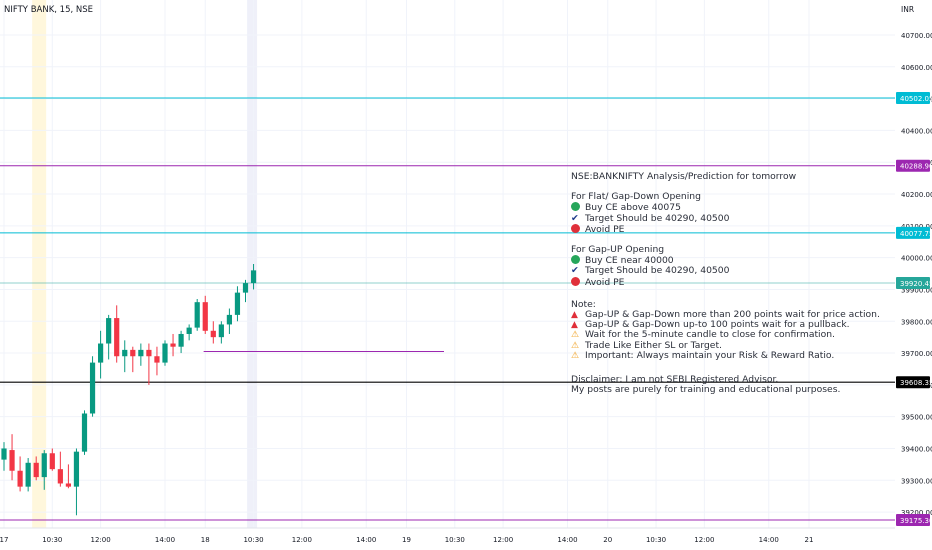 The image size is (932, 550). Describe the element at coordinates (657, 218) in the screenshot. I see `flat-target: Target Should be 40290, 40500` at that location.